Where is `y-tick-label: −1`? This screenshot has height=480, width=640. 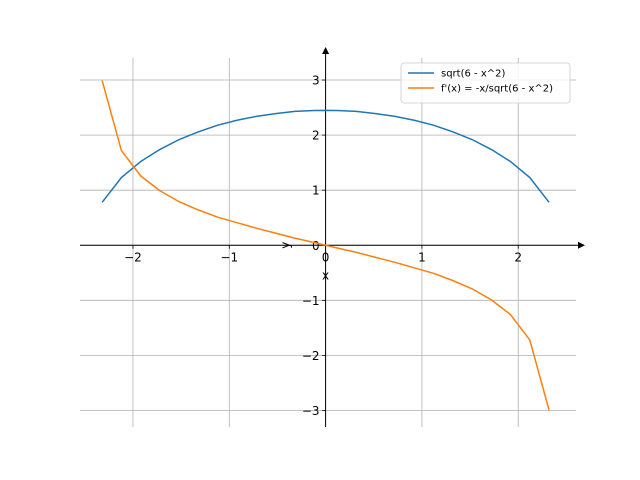
y-tick-label: −1 is located at coordinates (311, 301).